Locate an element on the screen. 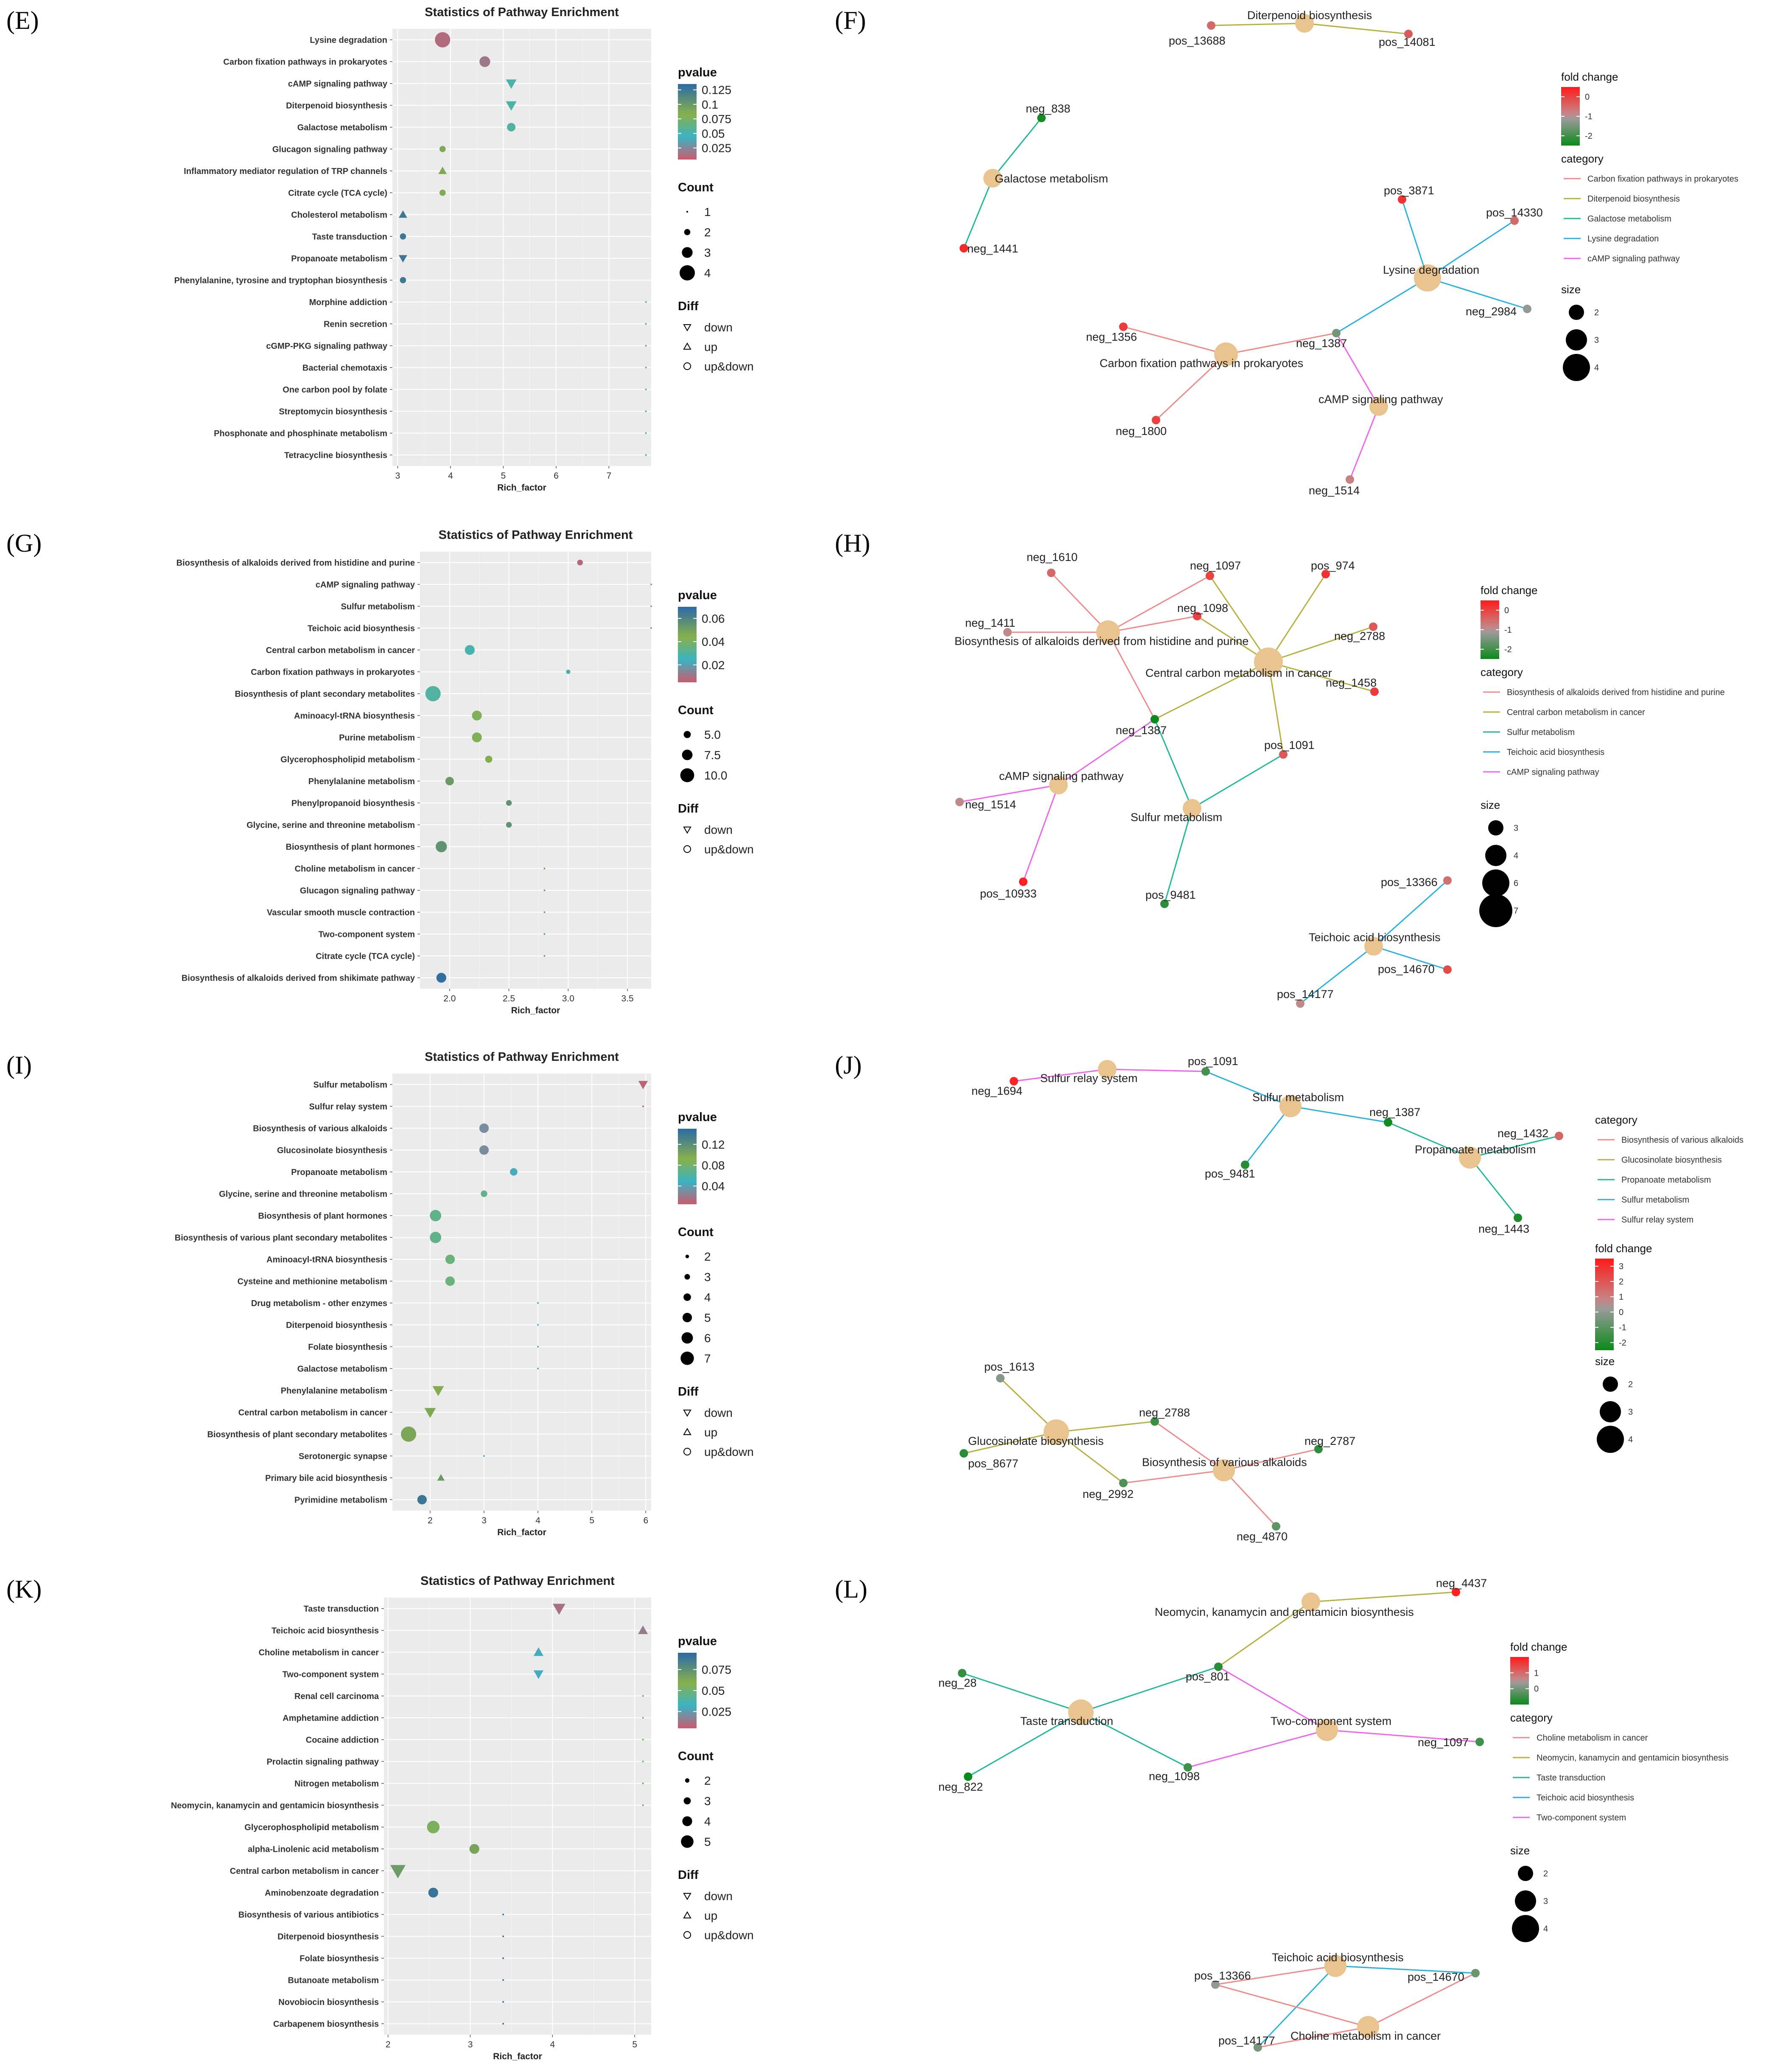 This screenshot has width=1783, height=2072. metabolite-label: neg_4437 is located at coordinates (1461, 1584).